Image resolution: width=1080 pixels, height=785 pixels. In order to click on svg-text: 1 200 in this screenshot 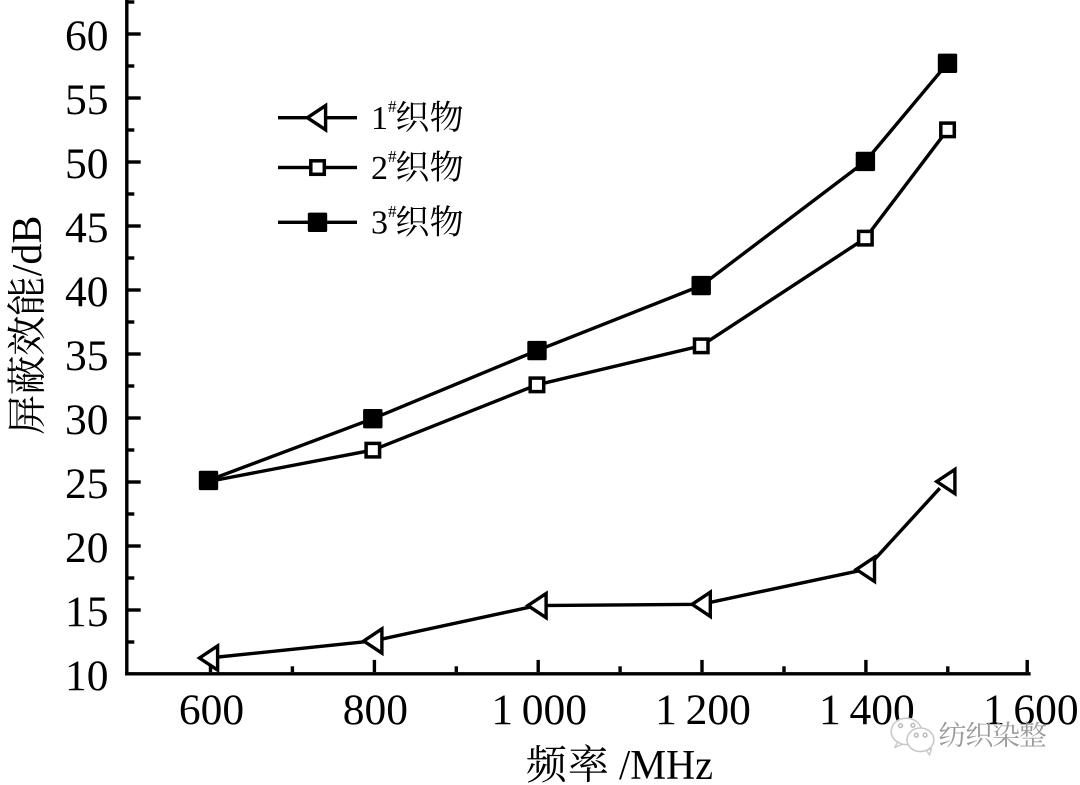, I will do `click(703, 710)`.